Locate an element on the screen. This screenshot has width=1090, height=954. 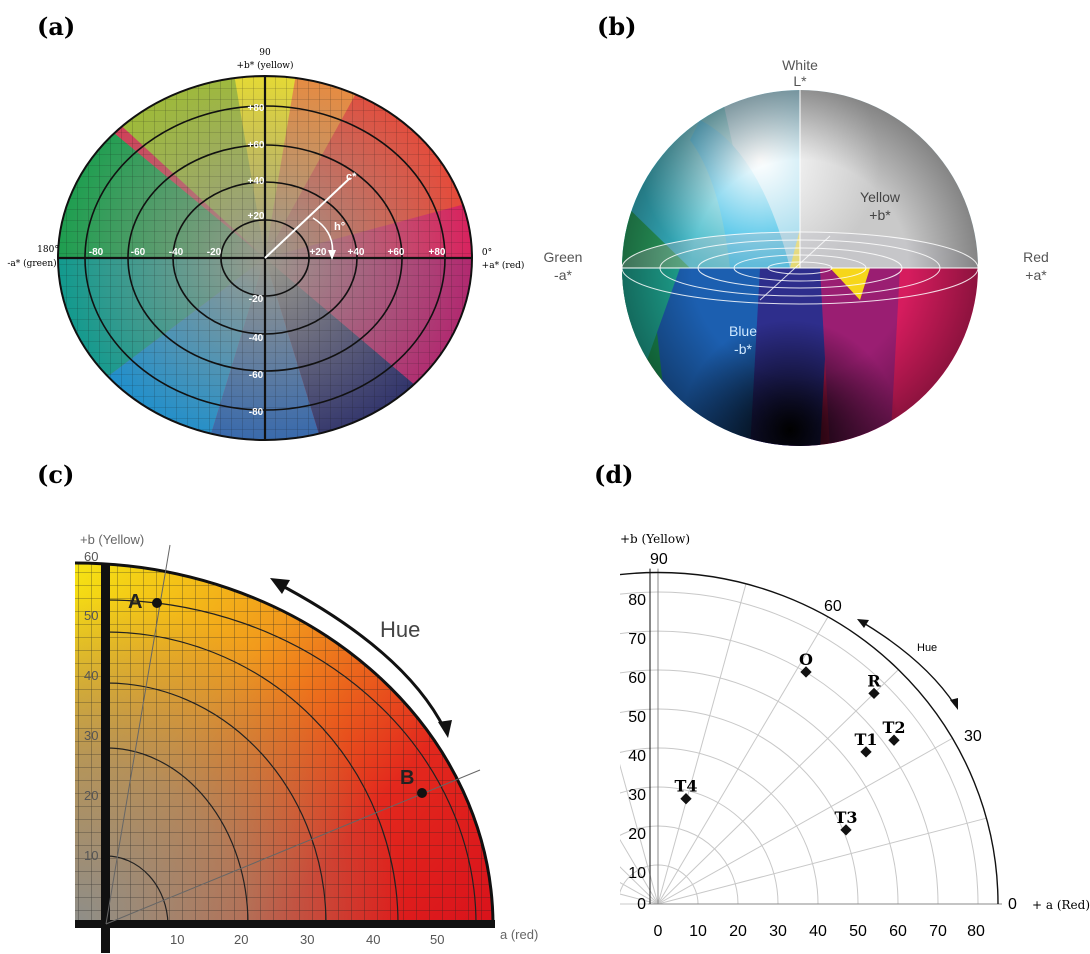
panel-d-x-tick: 0 is located at coordinates (658, 931).